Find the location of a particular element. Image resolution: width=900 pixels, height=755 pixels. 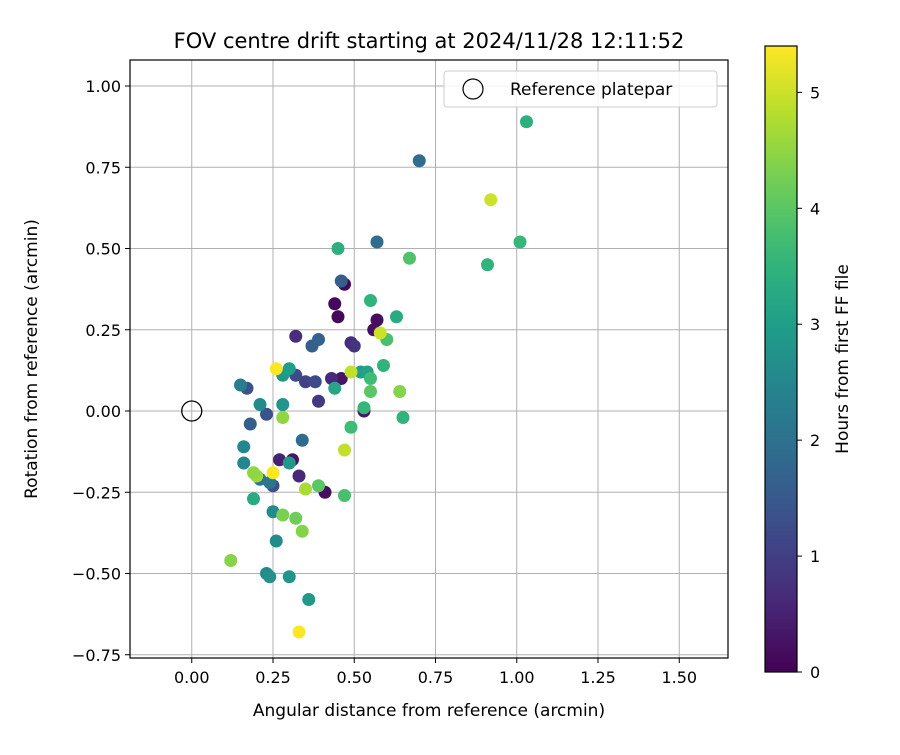

colorbar-tick-label: 3 is located at coordinates (815, 324).